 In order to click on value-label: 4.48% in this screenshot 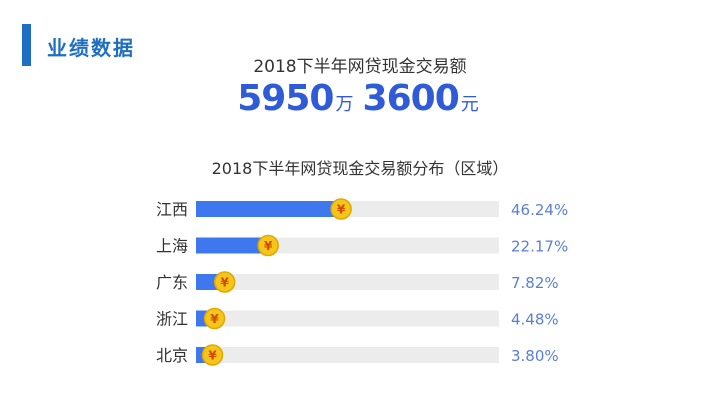, I will do `click(535, 320)`.